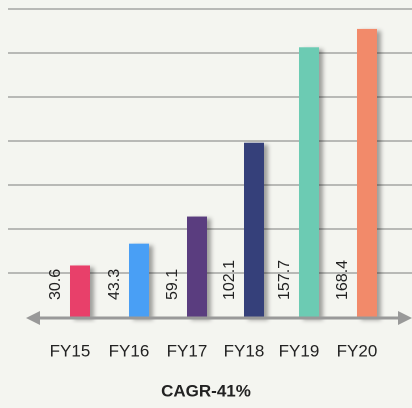 The image size is (412, 408). I want to click on data-label: 102.1, so click(229, 280).